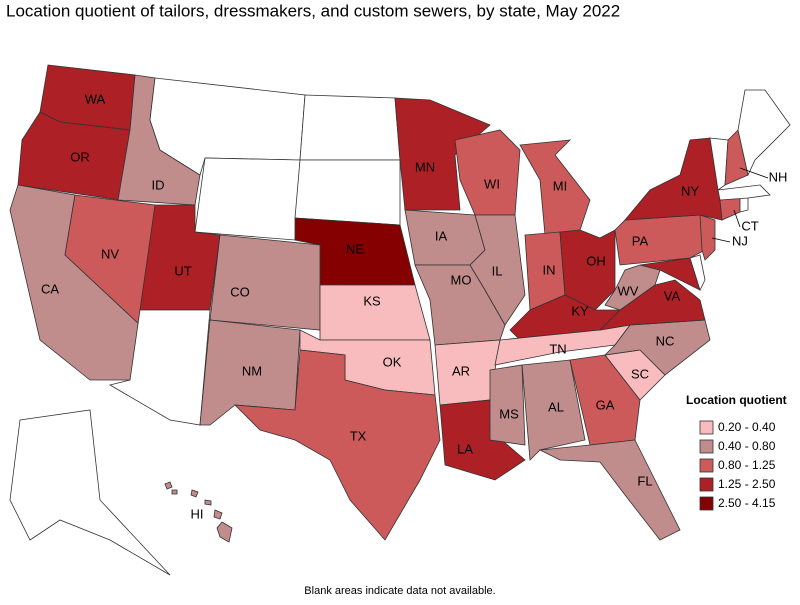  Describe the element at coordinates (399, 591) in the screenshot. I see `footnote: Blank areas indicate data not available.` at that location.